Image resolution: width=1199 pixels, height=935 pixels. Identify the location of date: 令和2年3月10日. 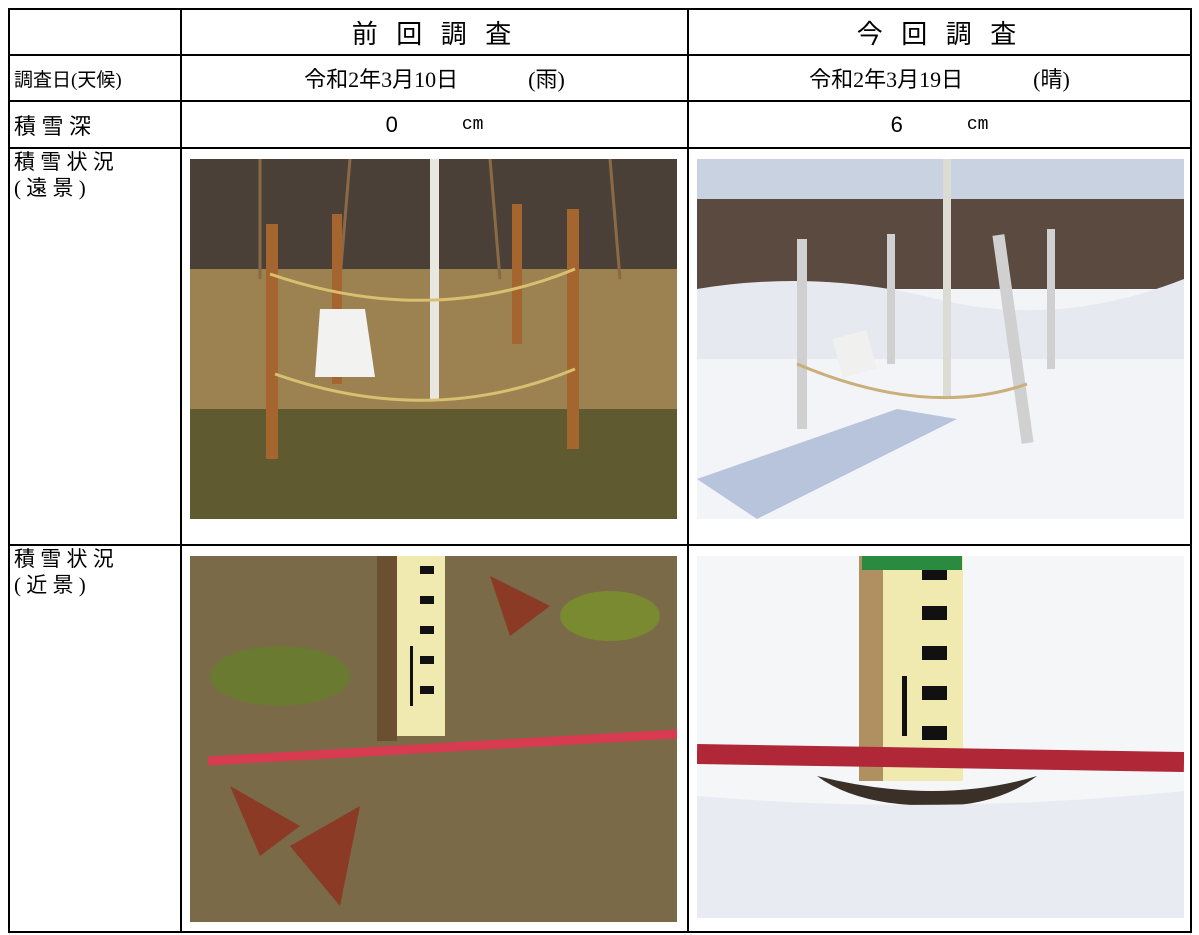
(381, 79).